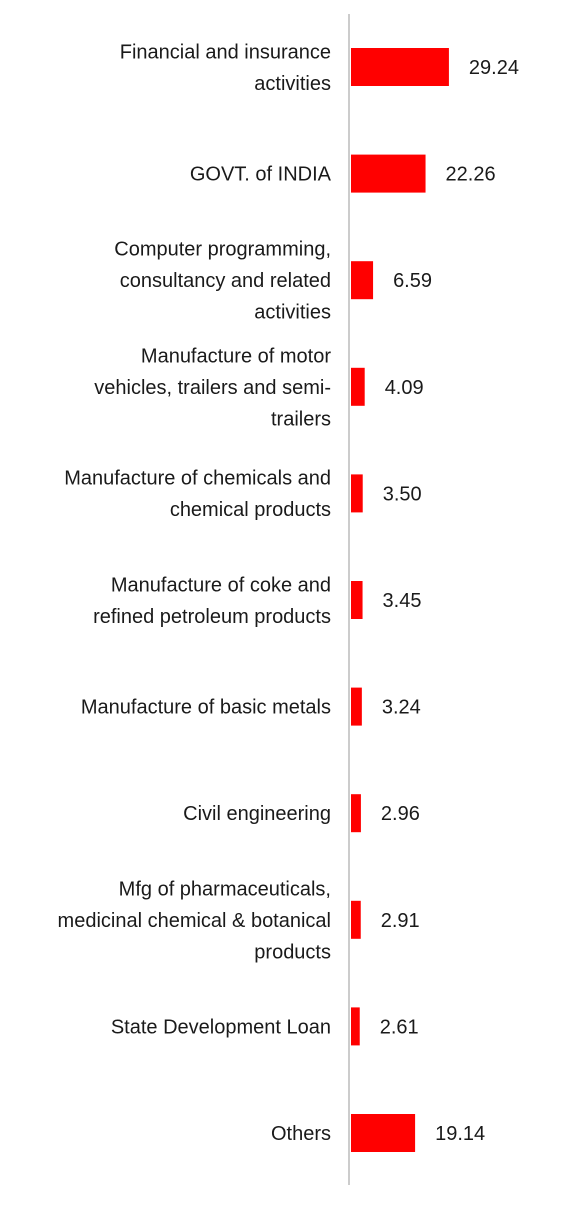  What do you see at coordinates (383, 1133) in the screenshot?
I see `bar-others` at bounding box center [383, 1133].